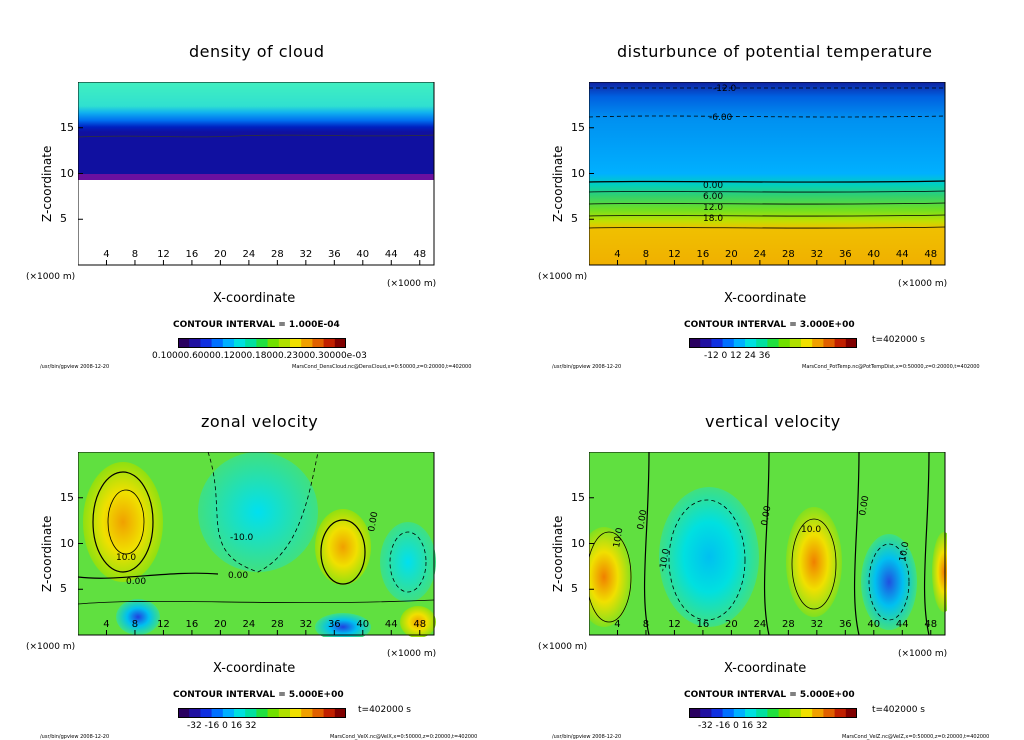 The height and width of the screenshot is (740, 1024). What do you see at coordinates (256, 136) in the screenshot?
I see `contour-line` at bounding box center [256, 136].